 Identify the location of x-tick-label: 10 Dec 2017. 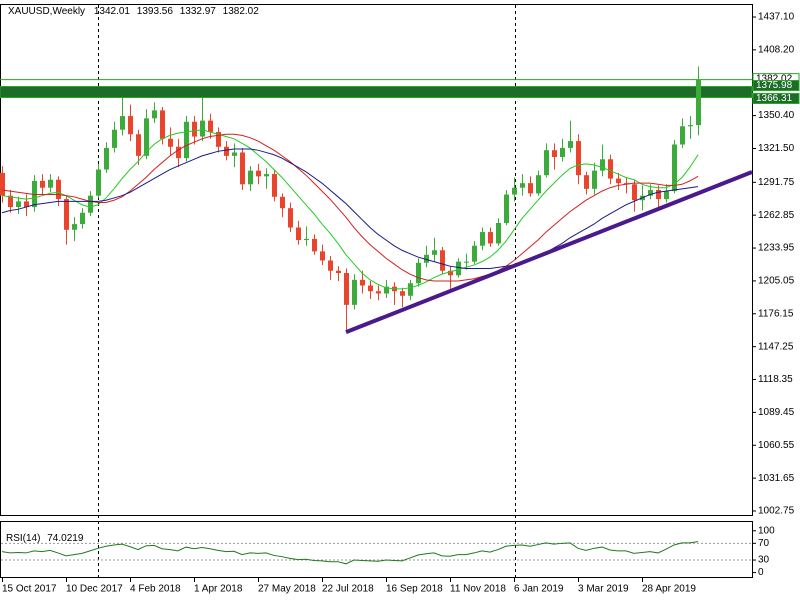
(94, 589).